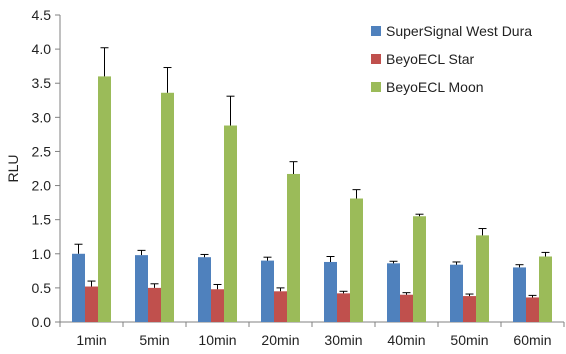 The image size is (566, 354). I want to click on y-tick-label: 4.5, so click(42, 15).